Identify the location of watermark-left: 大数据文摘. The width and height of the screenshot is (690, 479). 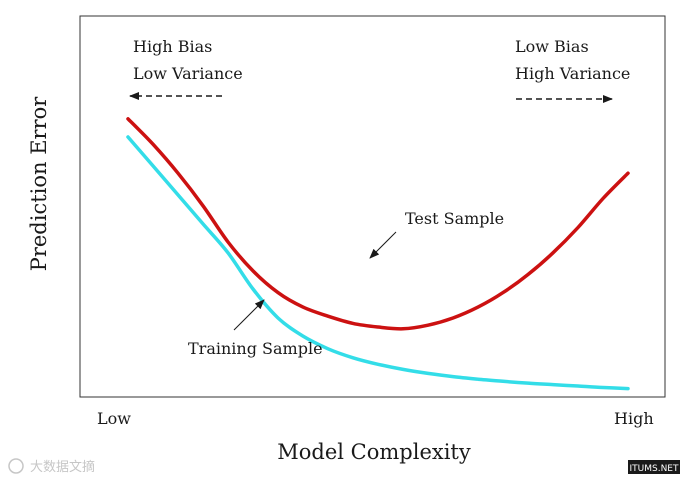
(51, 466).